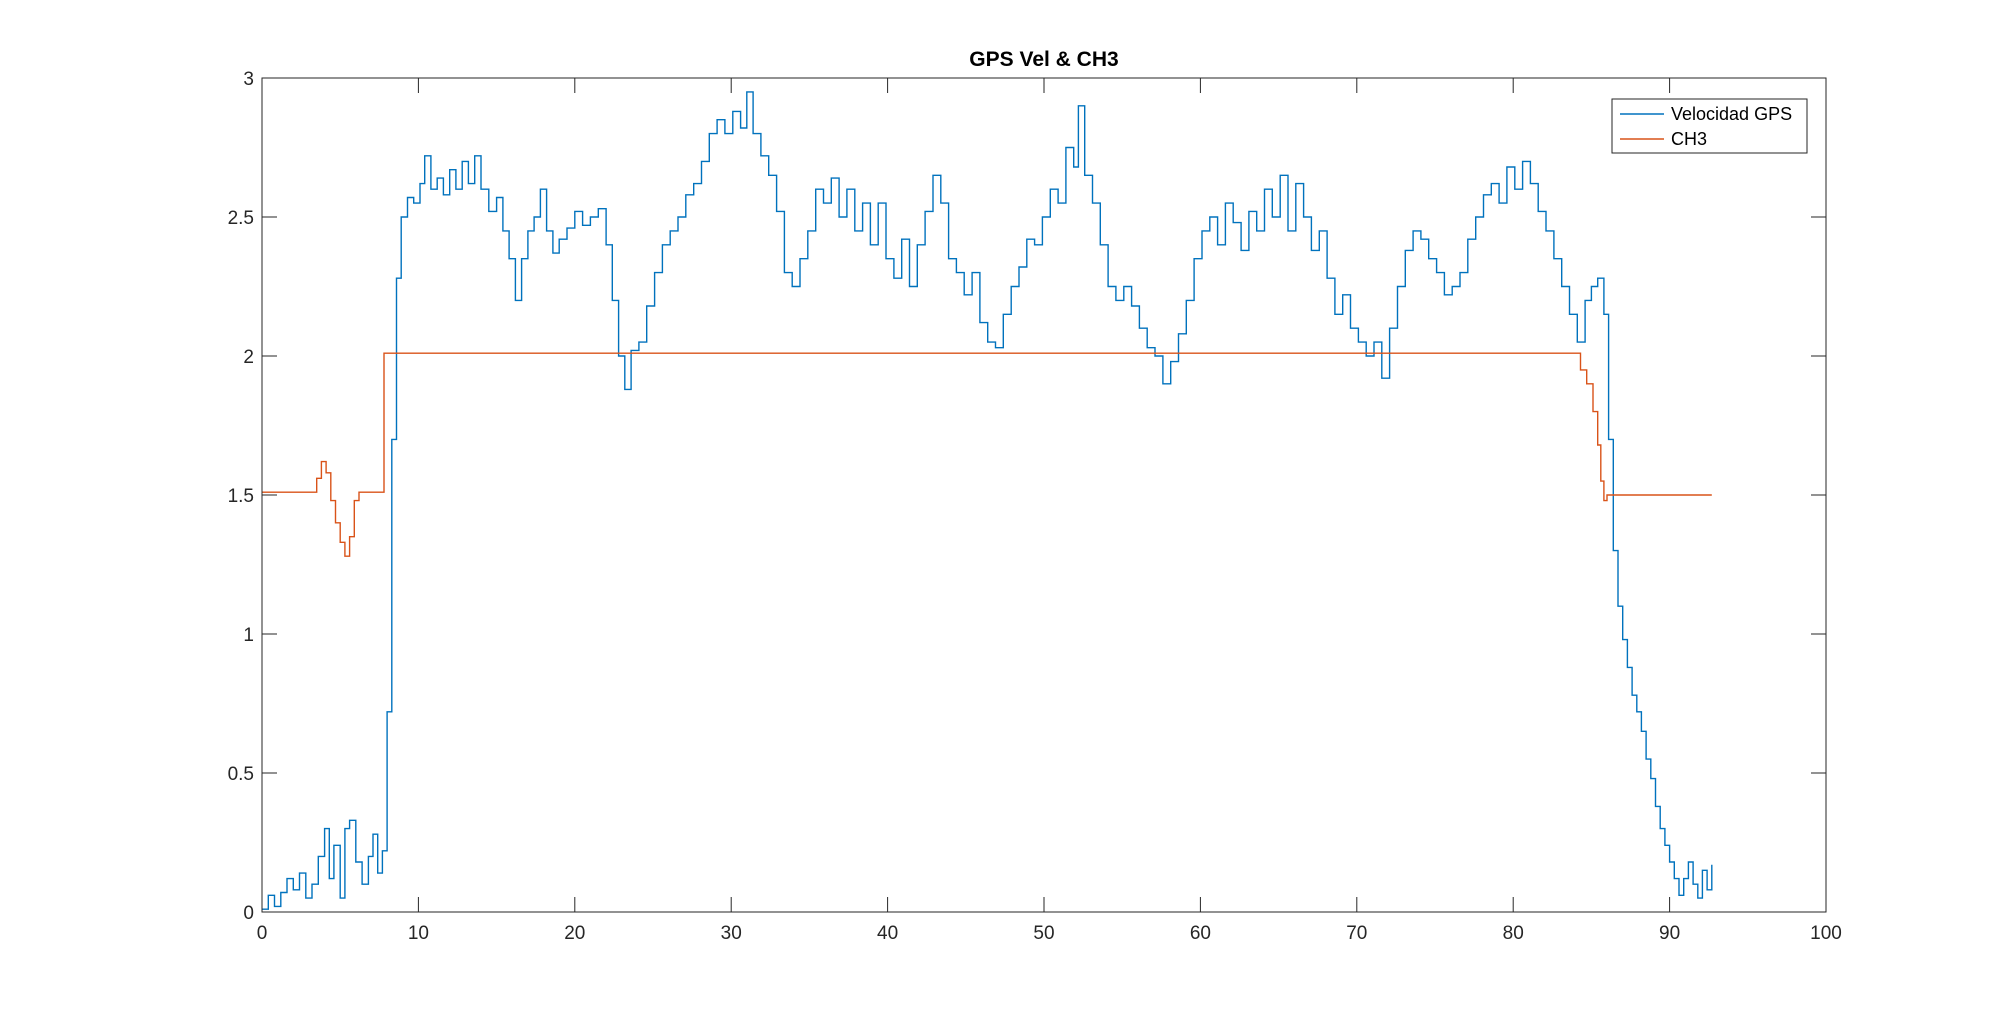 The width and height of the screenshot is (2000, 1016). What do you see at coordinates (248, 79) in the screenshot?
I see `y-tick-label: 3` at bounding box center [248, 79].